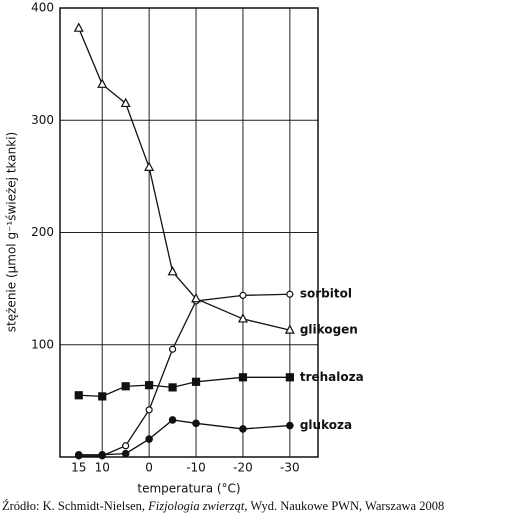 The height and width of the screenshot is (520, 525). I want to click on x-tick-label: -10, so click(196, 468).